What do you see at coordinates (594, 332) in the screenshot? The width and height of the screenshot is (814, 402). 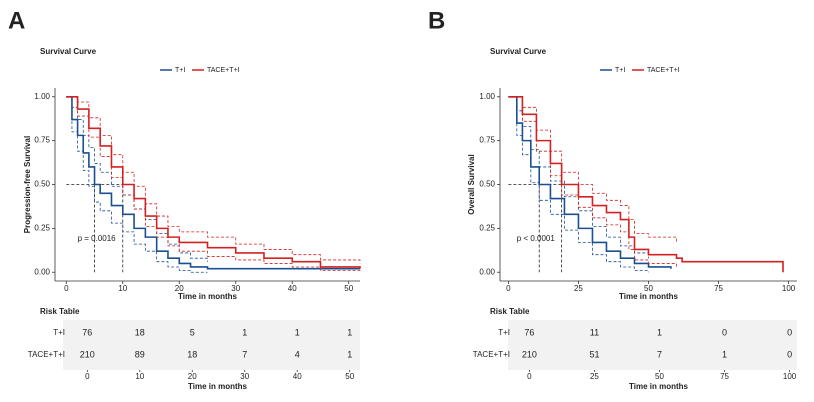 I see `risk-value: 11` at bounding box center [594, 332].